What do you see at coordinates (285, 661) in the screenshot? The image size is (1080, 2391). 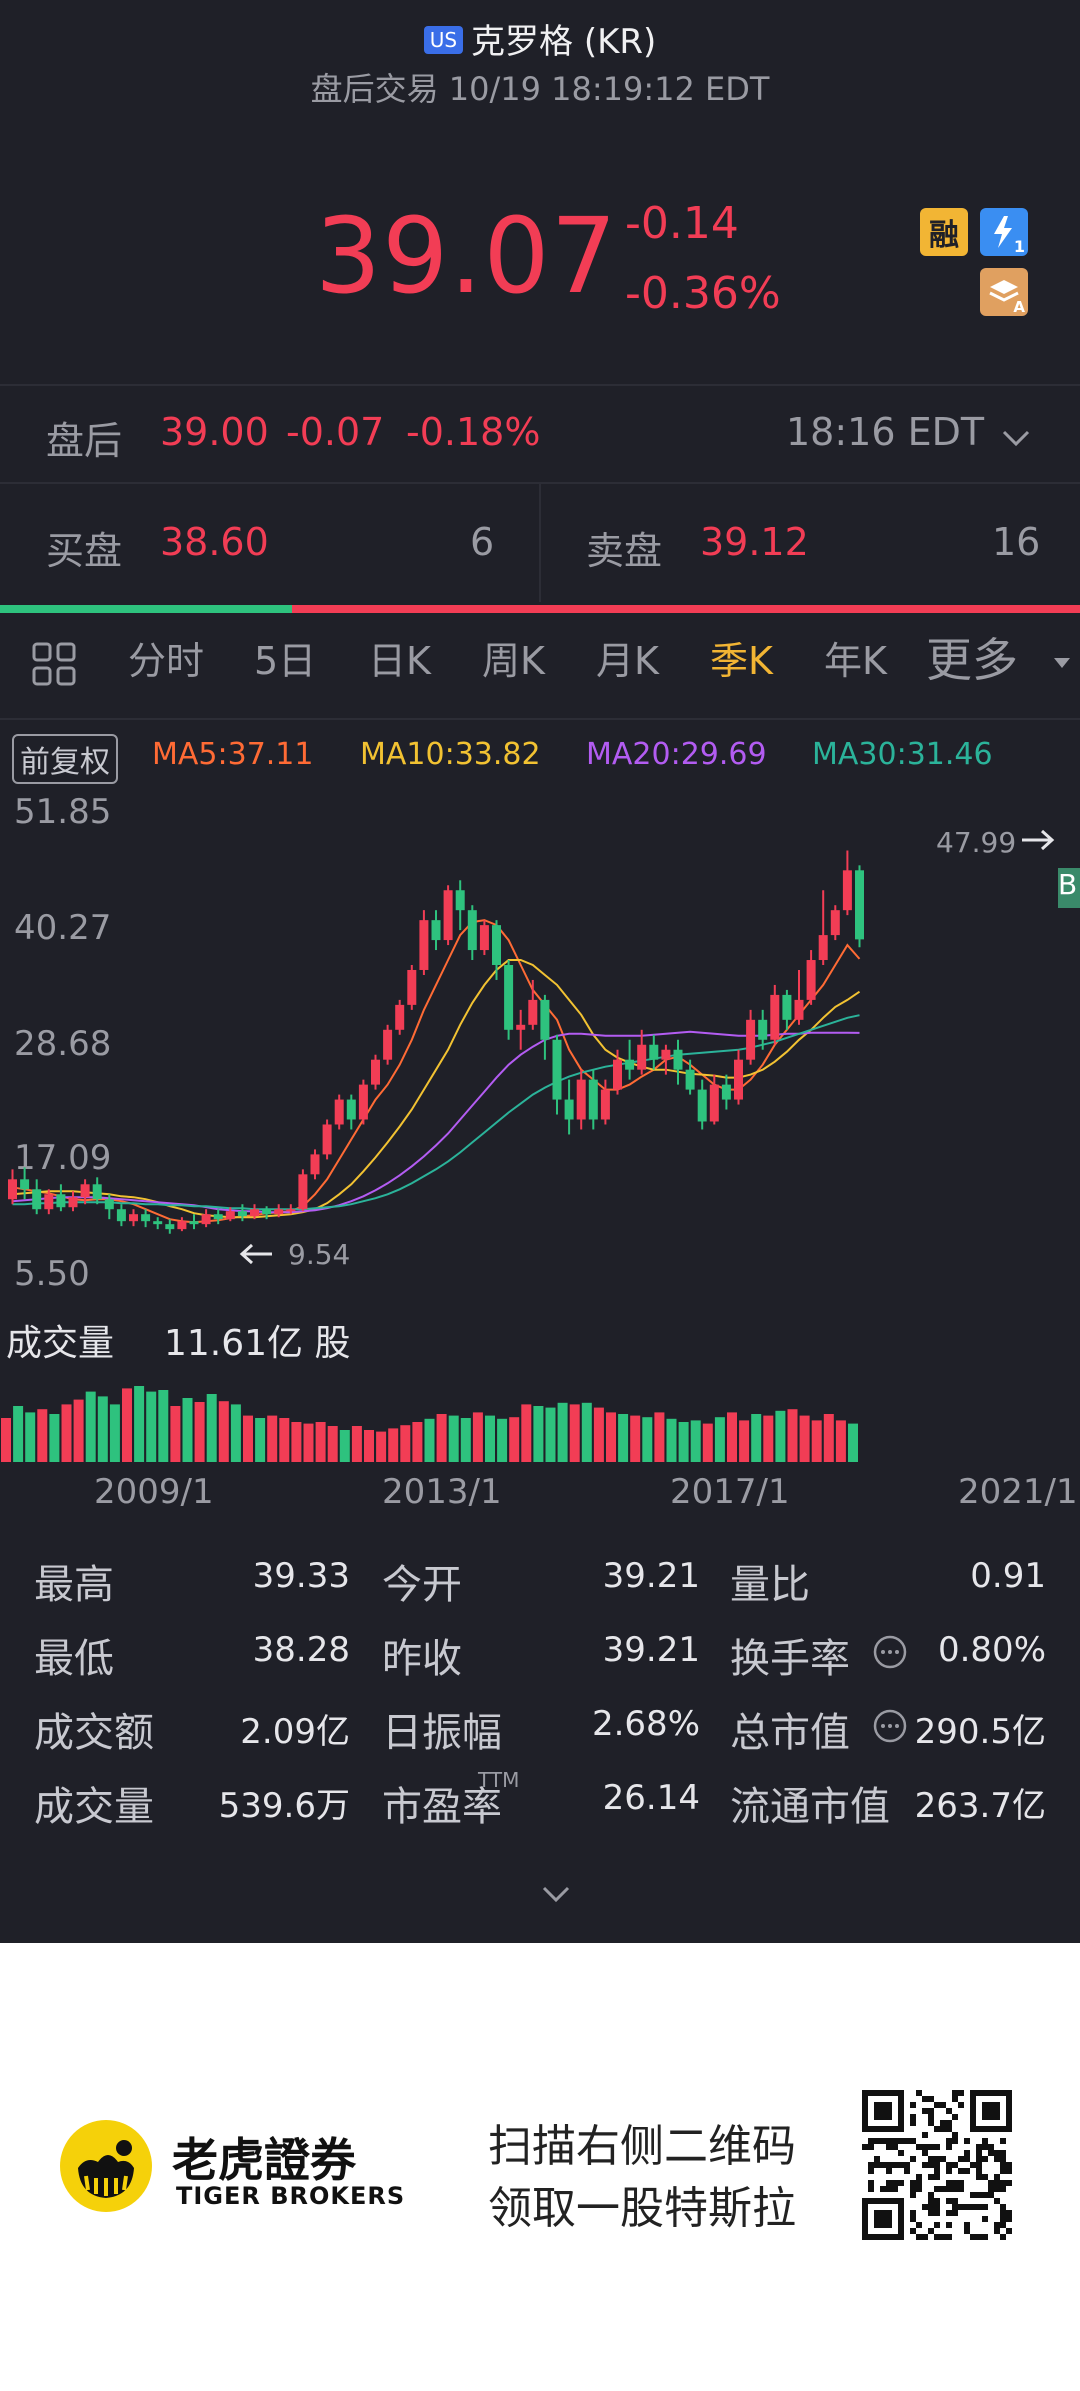 I see `tab-5day: 5日` at bounding box center [285, 661].